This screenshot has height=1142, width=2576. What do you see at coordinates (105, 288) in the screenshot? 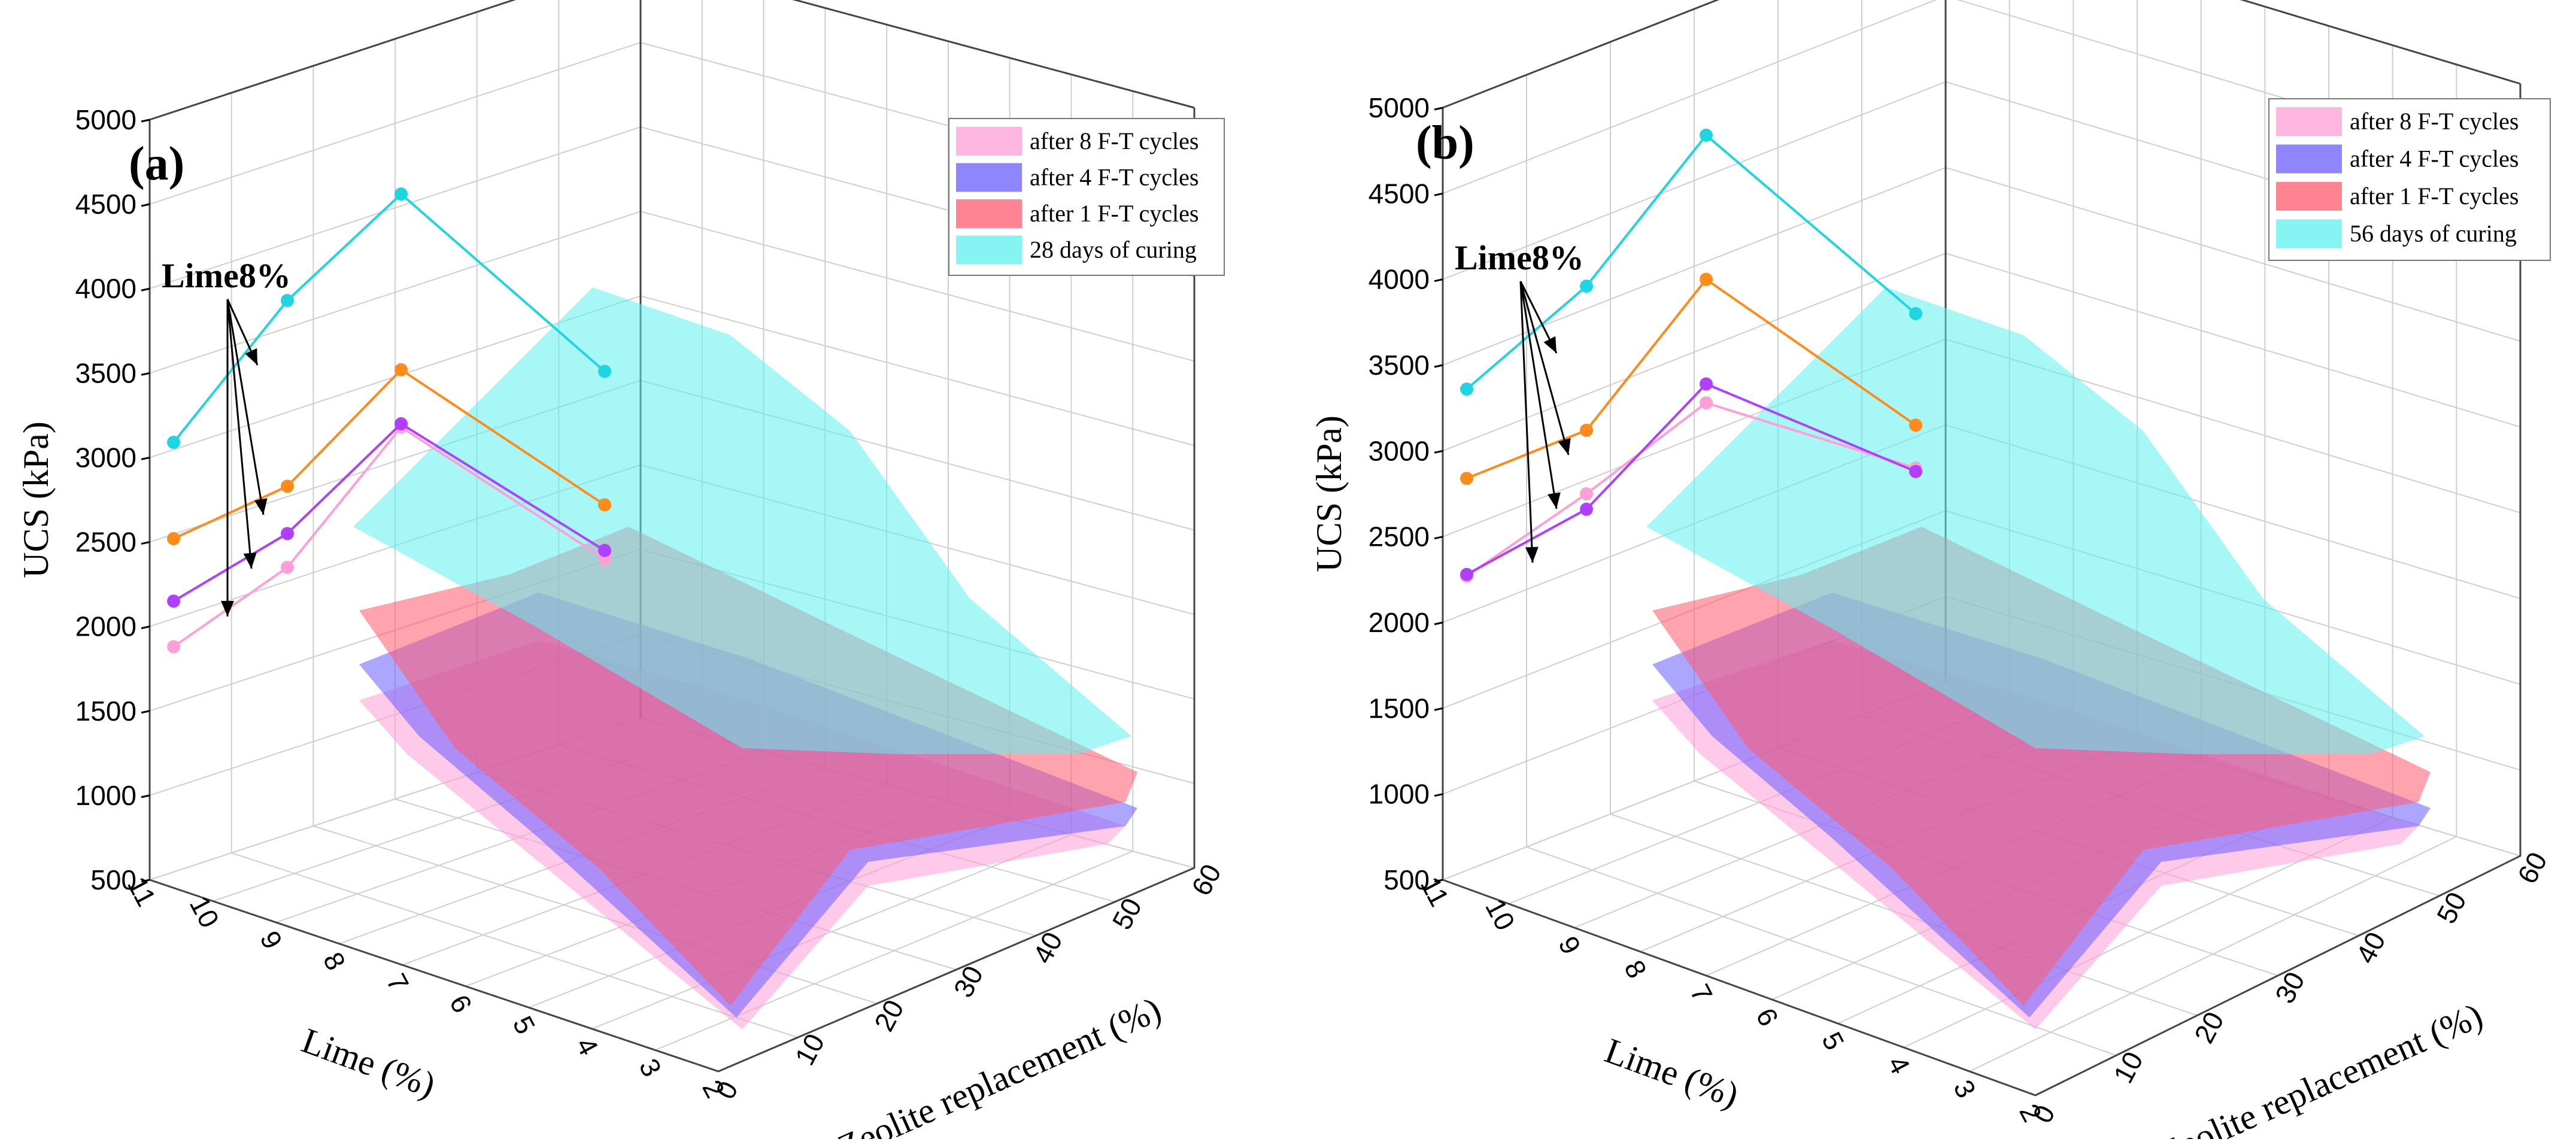
I see `z-tick-label: 4000` at bounding box center [105, 288].